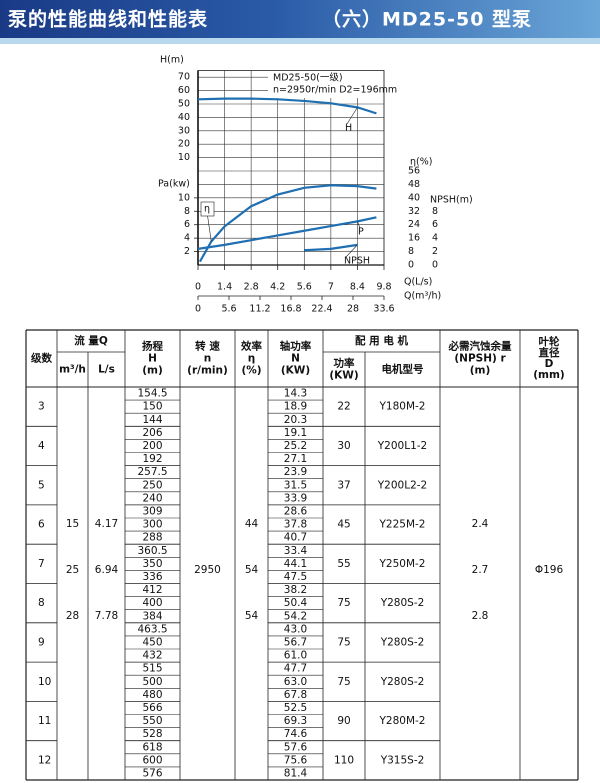 Image resolution: width=600 pixels, height=783 pixels. I want to click on motor-kw-cell: 55, so click(343, 564).